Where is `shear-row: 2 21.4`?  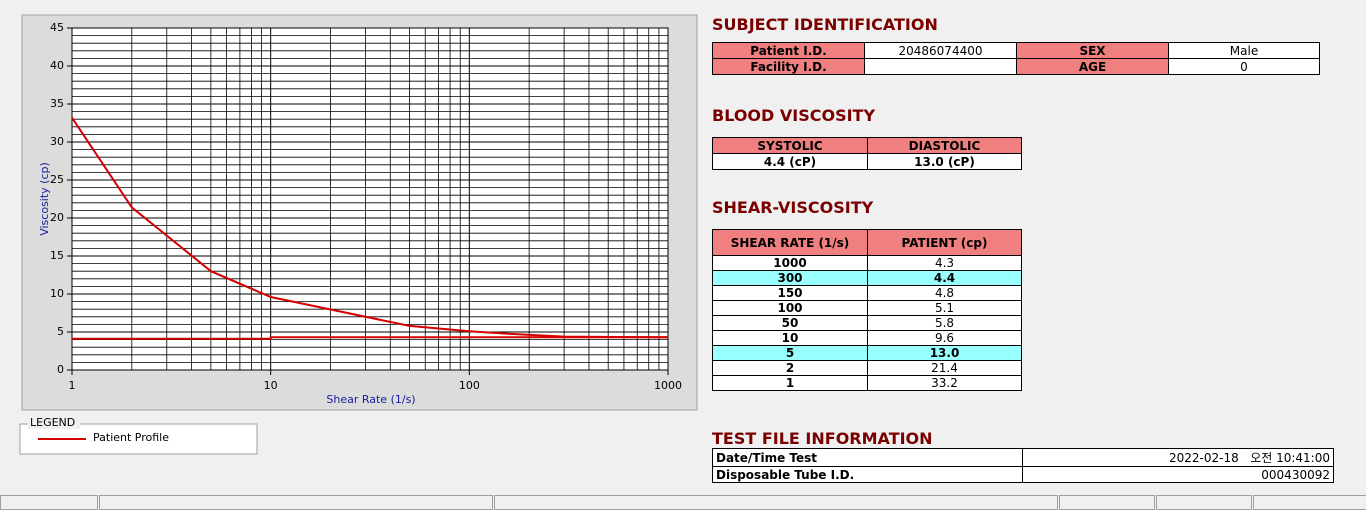
shear-row: 2 21.4 is located at coordinates (867, 368).